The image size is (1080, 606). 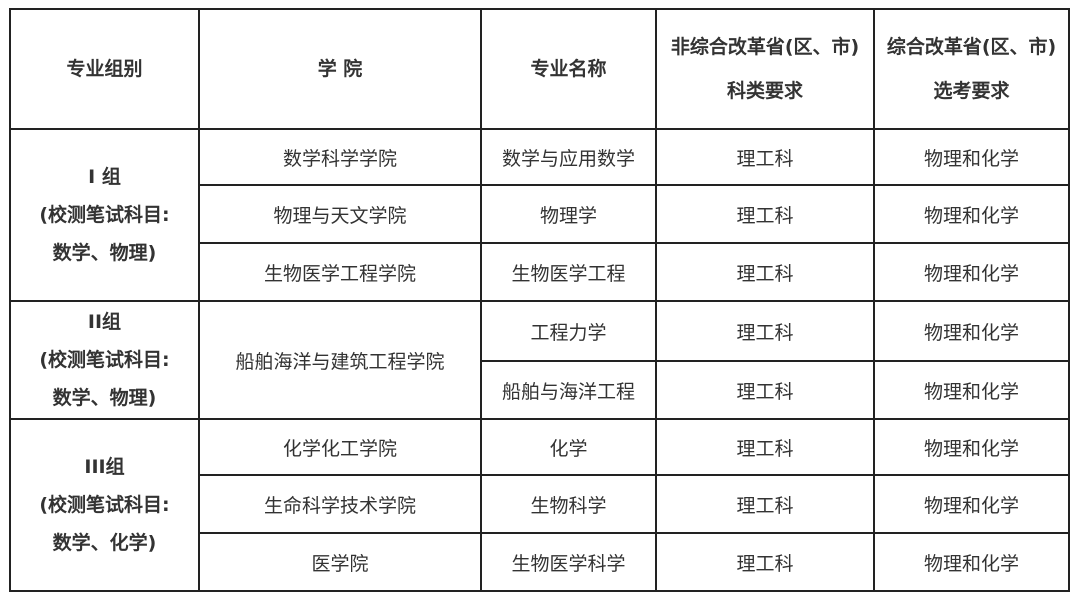 What do you see at coordinates (104, 69) in the screenshot?
I see `header-group: 专业组别` at bounding box center [104, 69].